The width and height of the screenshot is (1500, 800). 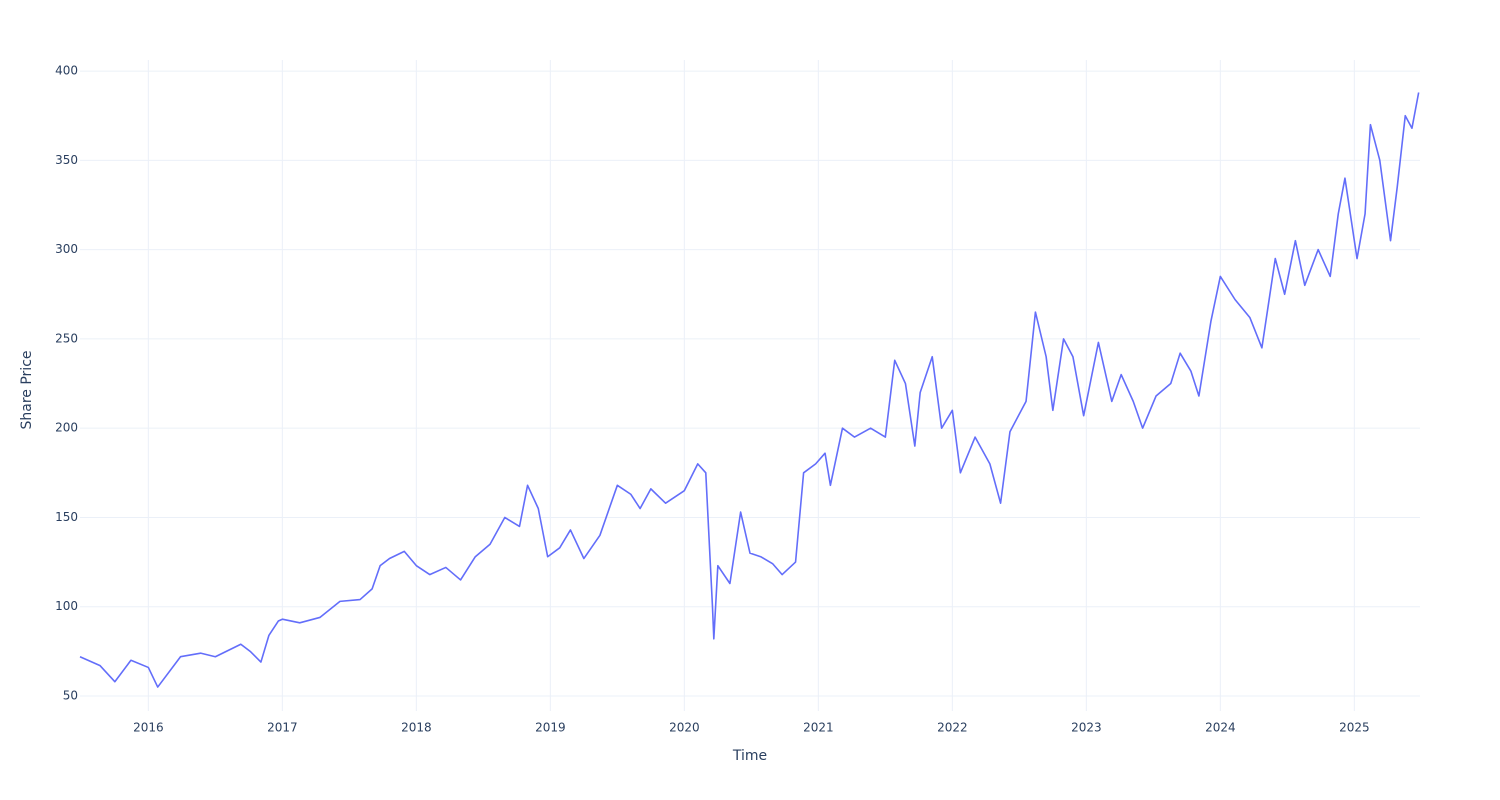 What do you see at coordinates (1086, 728) in the screenshot?
I see `x-tick-label: 2023` at bounding box center [1086, 728].